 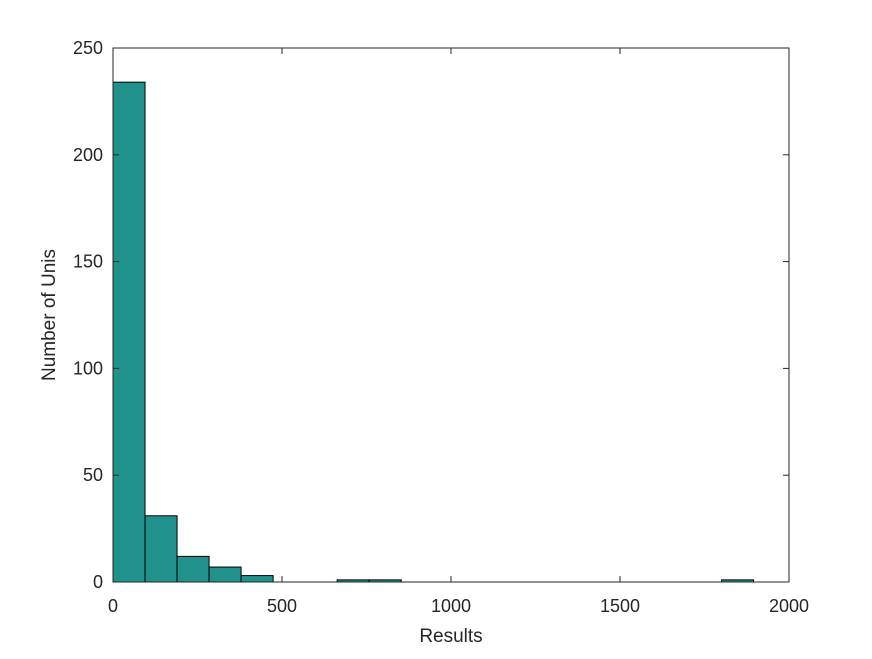 I want to click on y-tick-label: 250, so click(x=88, y=48).